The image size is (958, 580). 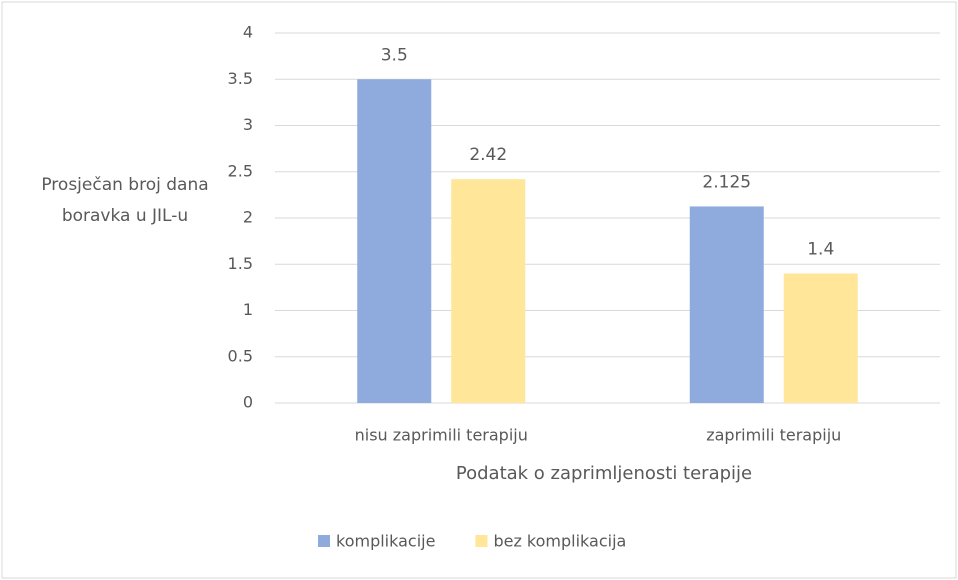 I want to click on y-tick-label: 4, so click(x=248, y=32).